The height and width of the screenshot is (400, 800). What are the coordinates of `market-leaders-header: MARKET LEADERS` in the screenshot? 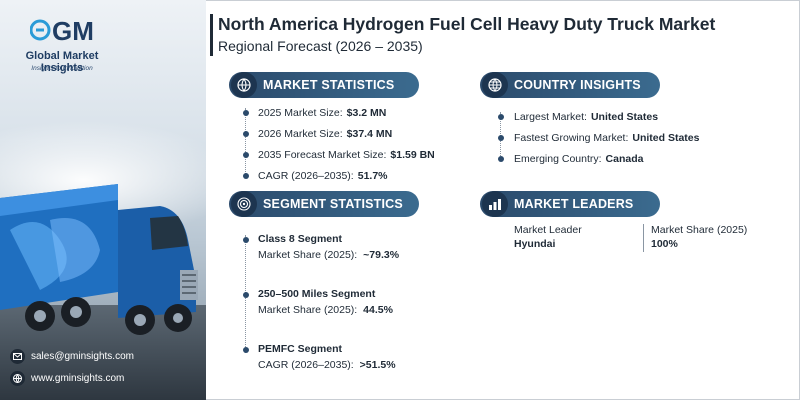 It's located at (570, 204).